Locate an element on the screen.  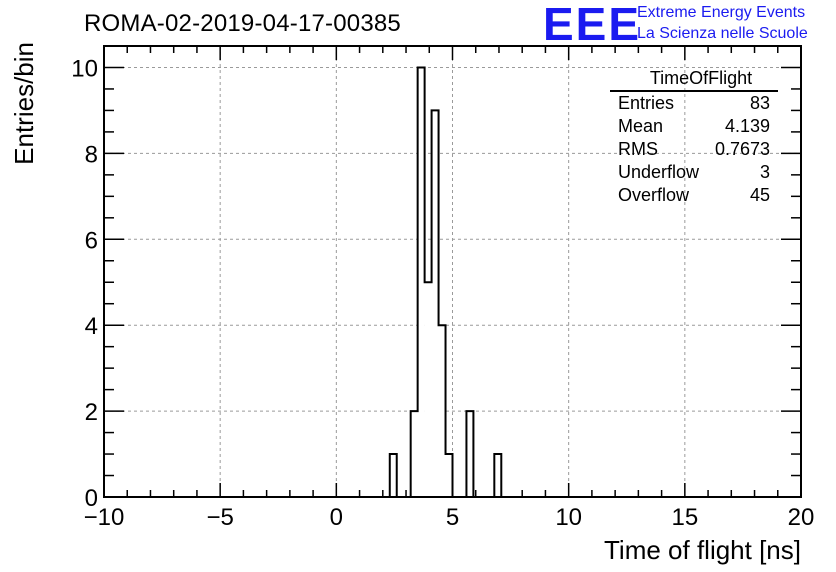
x-tick-label: 10 is located at coordinates (568, 517).